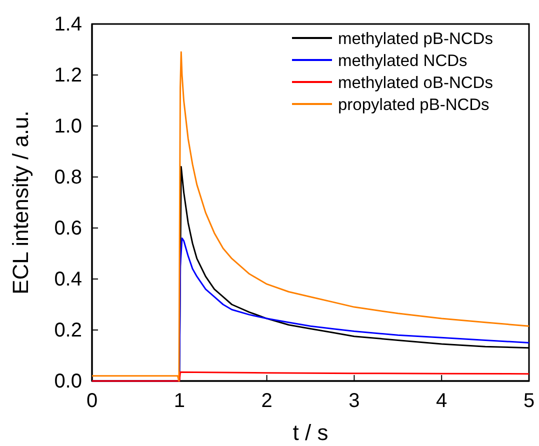  Describe the element at coordinates (529, 401) in the screenshot. I see `x-tick-label: 5` at that location.